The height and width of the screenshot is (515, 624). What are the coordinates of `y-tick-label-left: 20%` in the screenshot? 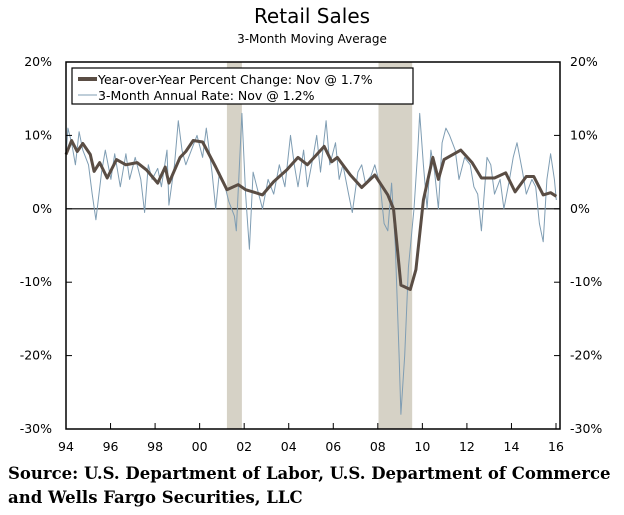 It's located at (38, 61).